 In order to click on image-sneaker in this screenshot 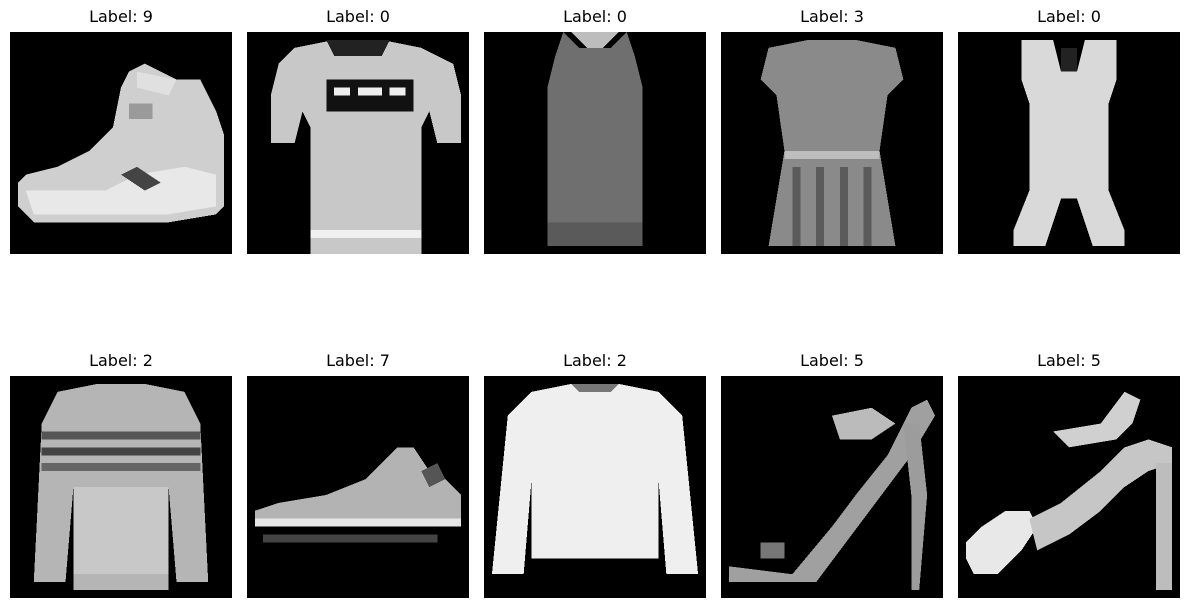, I will do `click(358, 487)`.